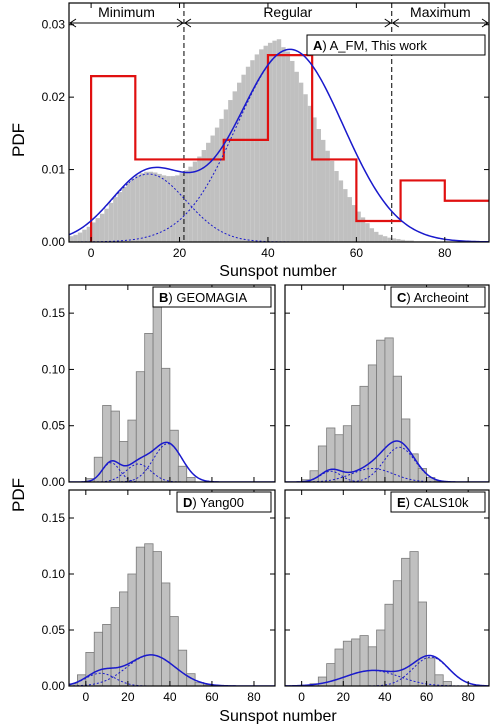 The height and width of the screenshot is (724, 493). What do you see at coordinates (402, 297) in the screenshot?
I see `legend-letter: C` at bounding box center [402, 297].